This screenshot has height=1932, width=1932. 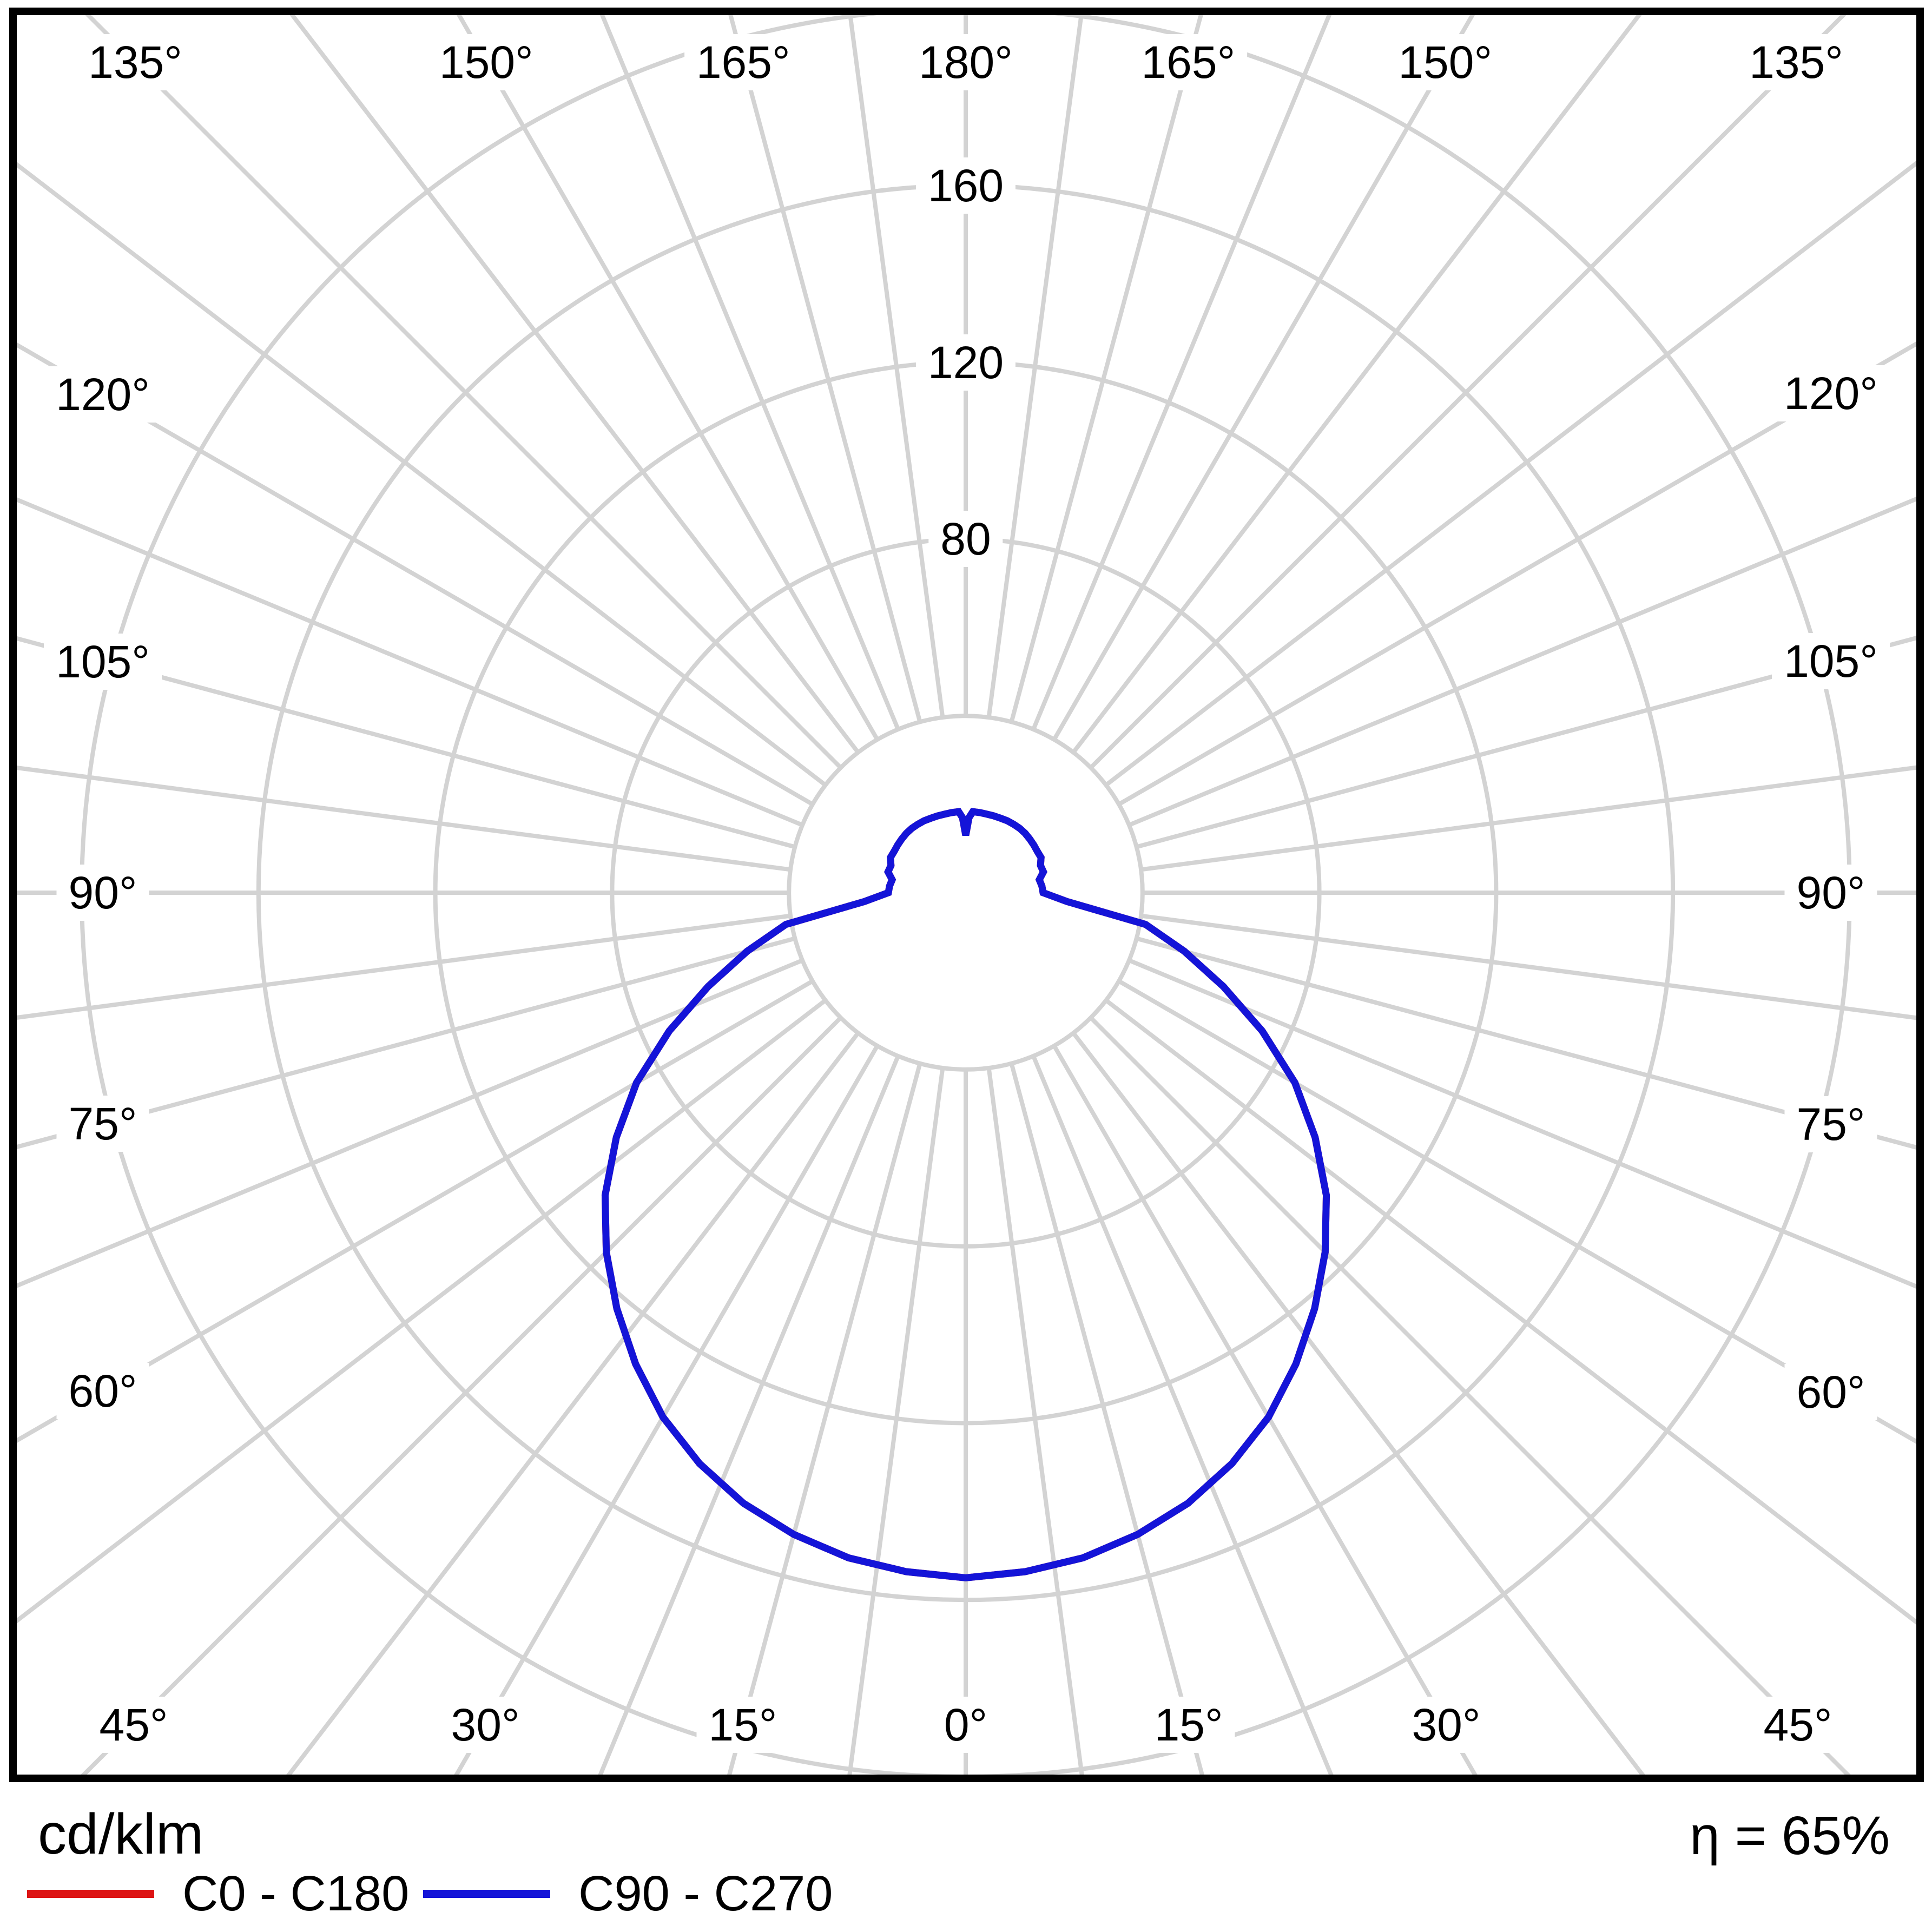 I want to click on grid-spoke-232.5, so click(x=422, y=475).